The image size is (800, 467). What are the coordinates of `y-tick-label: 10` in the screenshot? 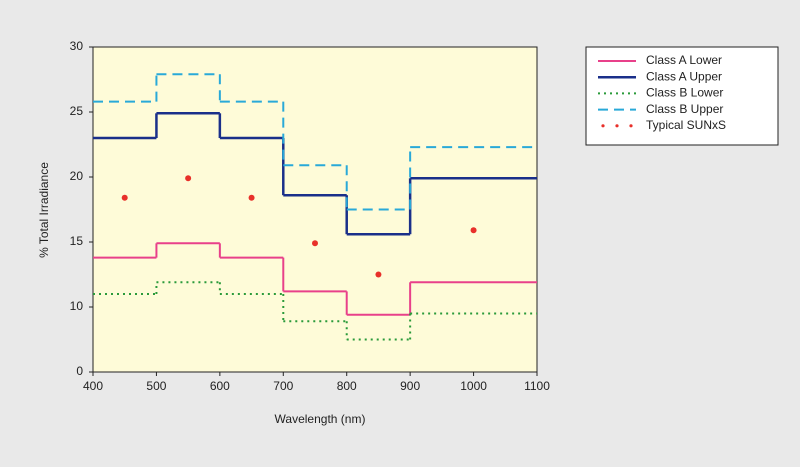 It's located at (77, 306).